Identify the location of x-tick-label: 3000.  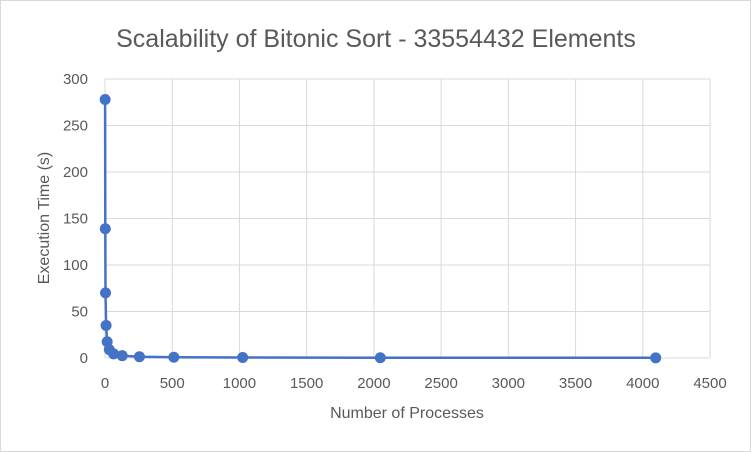
(508, 383).